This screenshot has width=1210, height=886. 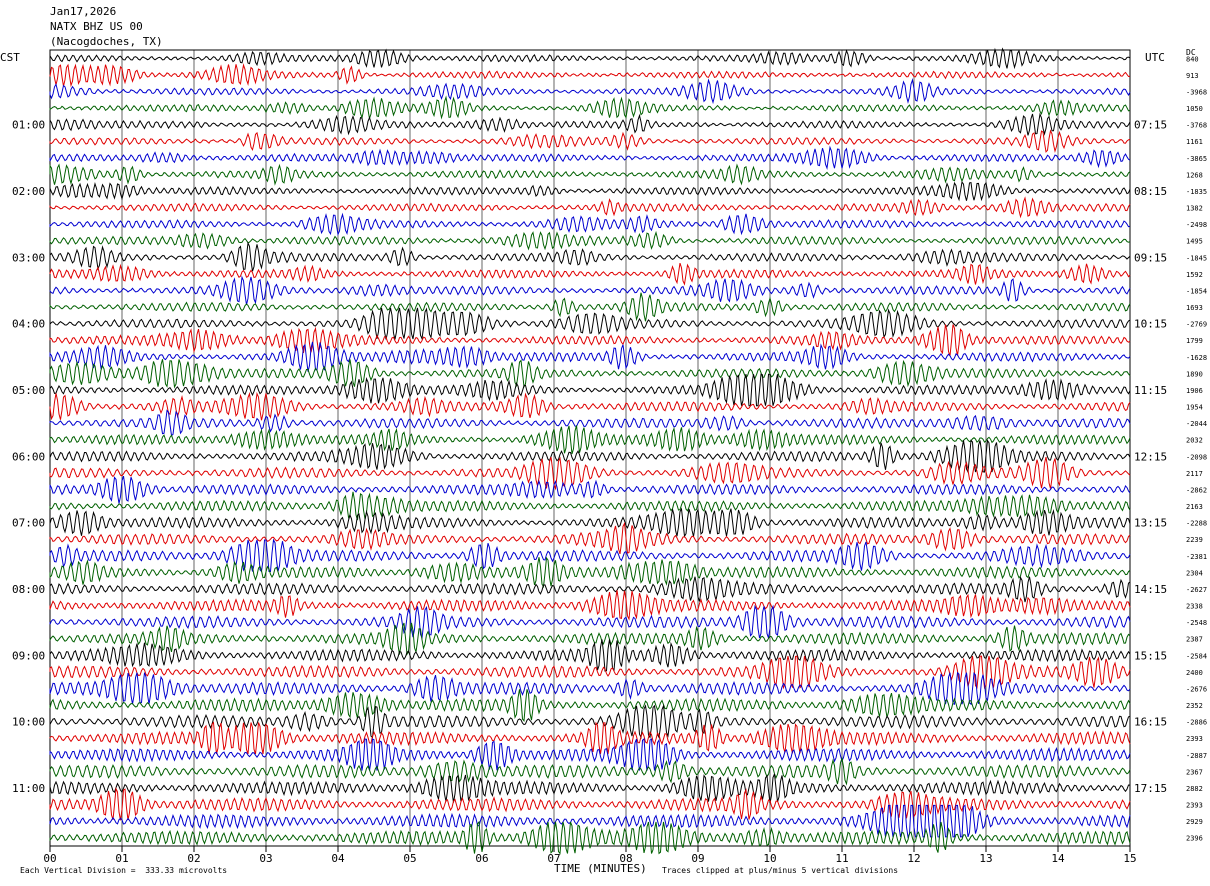 I want to click on dc-offset-label: 2882, so click(x=1194, y=789).